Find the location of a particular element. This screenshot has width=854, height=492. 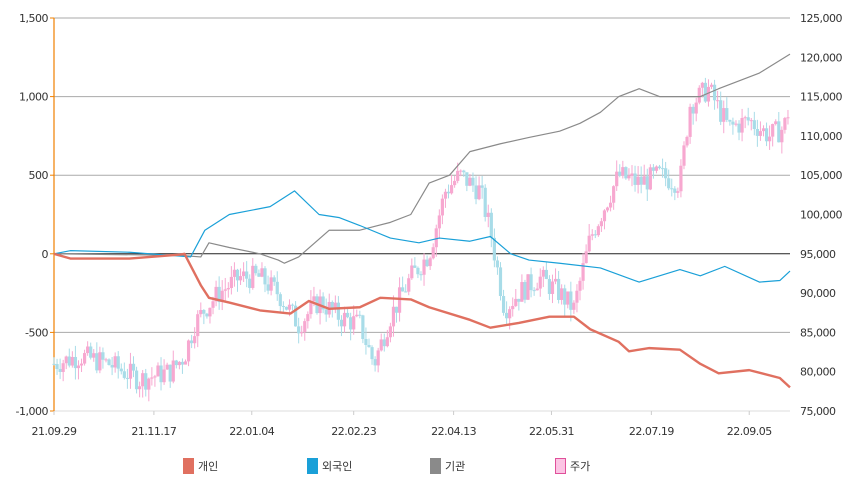

legend-item-individual: 개인 is located at coordinates (200, 466).